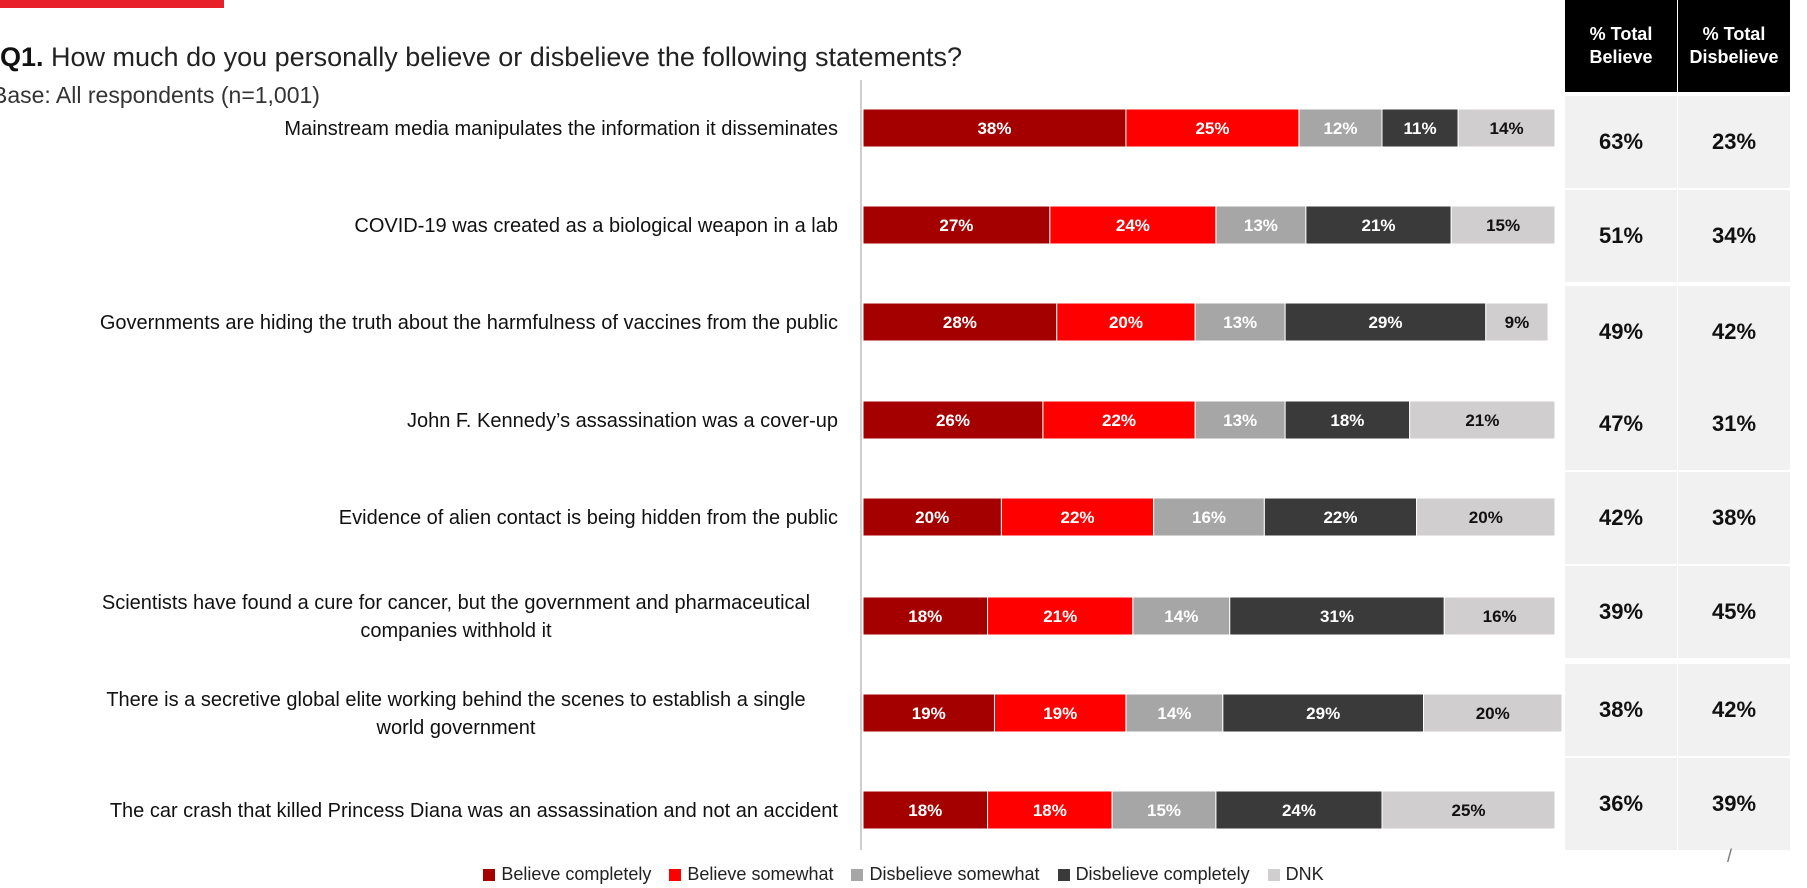 The image size is (1807, 888). What do you see at coordinates (1734, 804) in the screenshot?
I see `total-disbelieve-value: 39%` at bounding box center [1734, 804].